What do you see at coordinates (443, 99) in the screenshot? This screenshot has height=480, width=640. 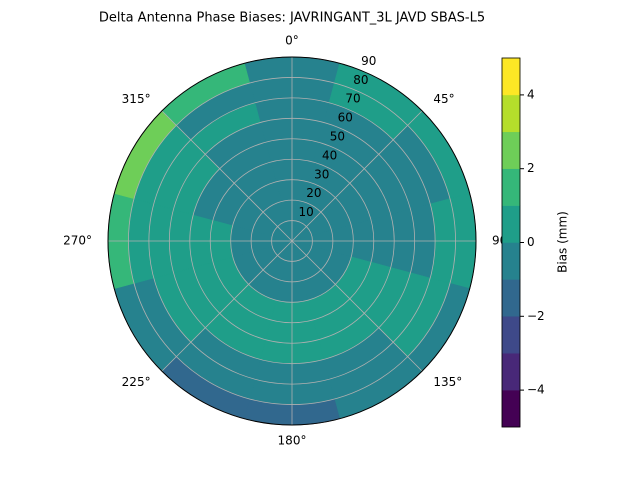 I see `theta-tick-label: 45°` at bounding box center [443, 99].